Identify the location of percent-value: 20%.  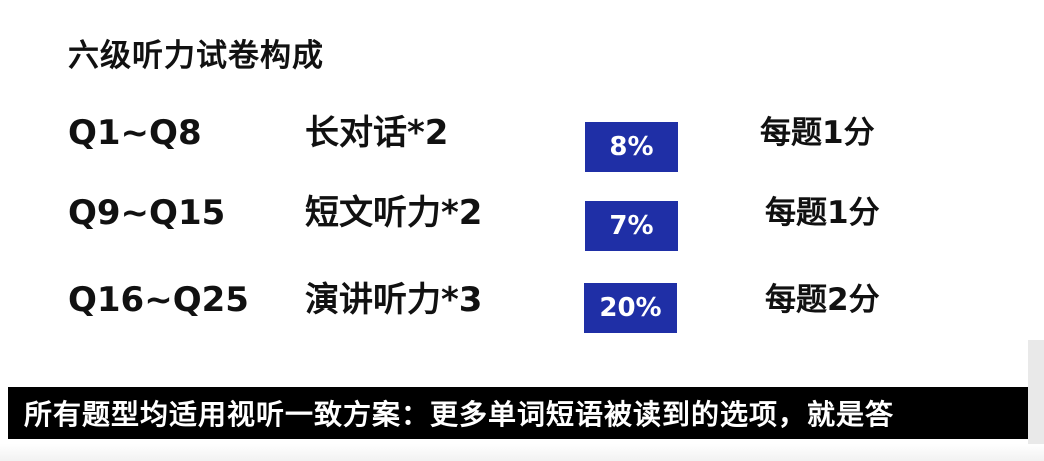
(630, 308).